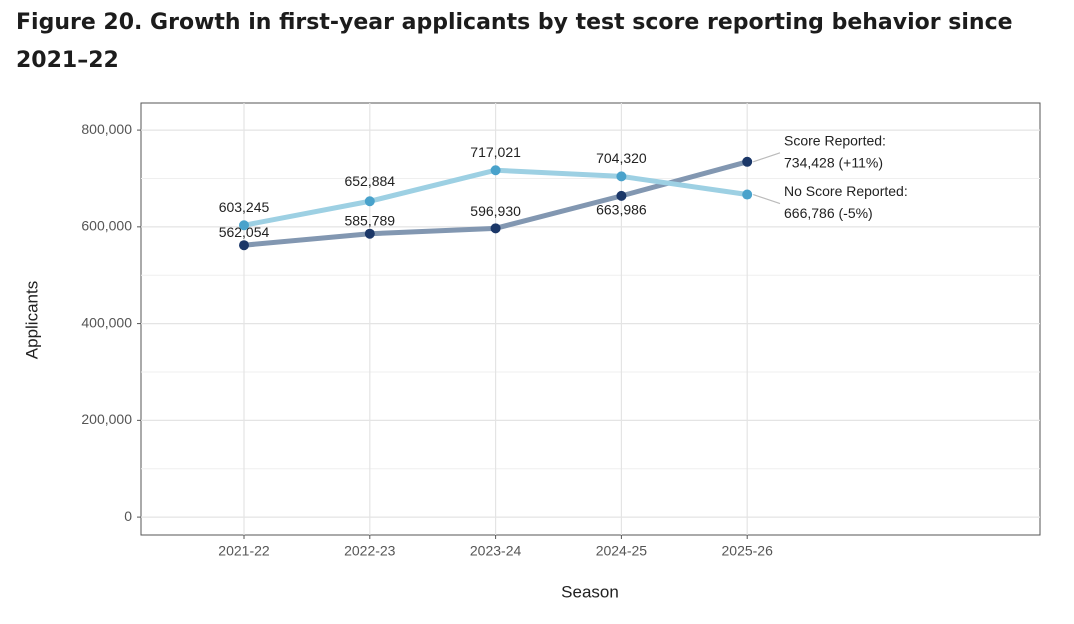 This screenshot has height=624, width=1074. I want to click on data-label: 717,021, so click(495, 152).